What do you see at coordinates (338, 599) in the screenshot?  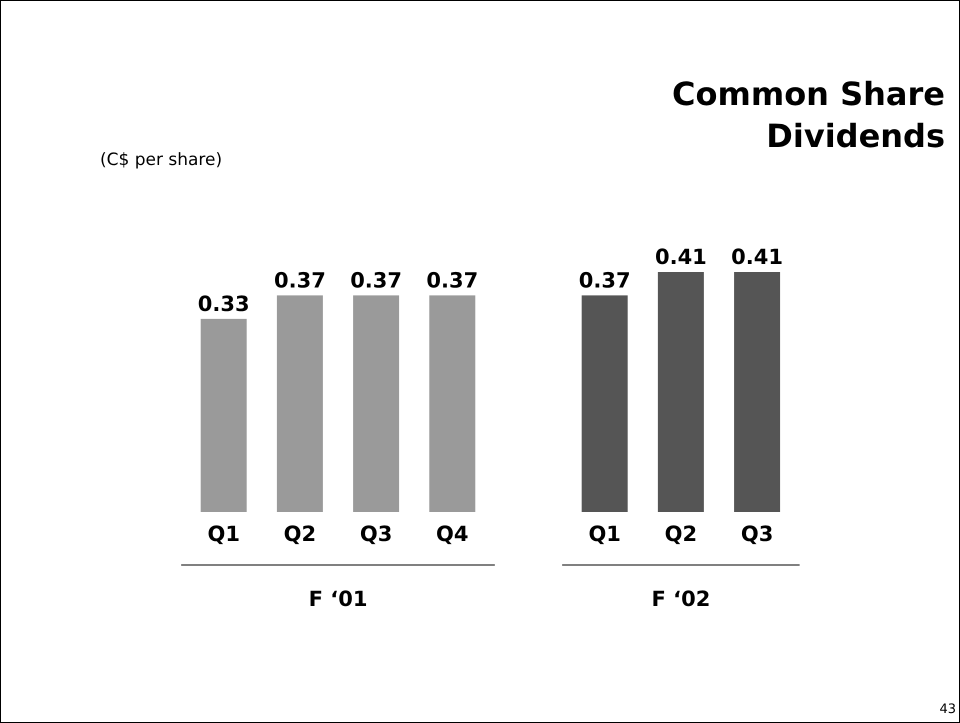 I see `text: F ‘01` at bounding box center [338, 599].